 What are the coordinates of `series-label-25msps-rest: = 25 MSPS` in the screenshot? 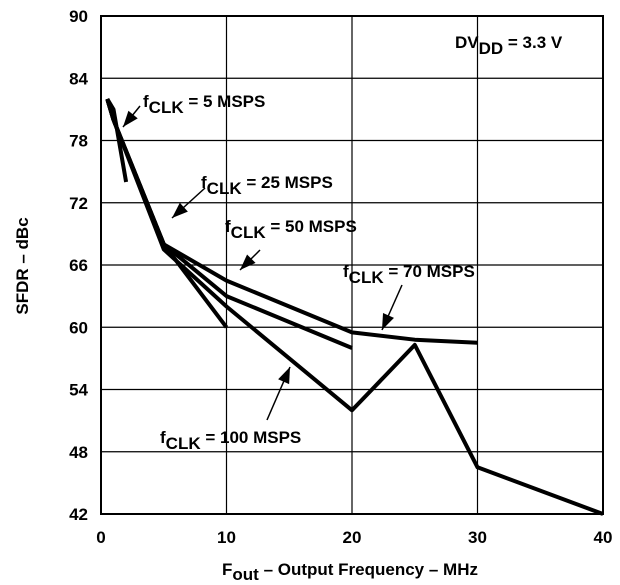 It's located at (287, 182).